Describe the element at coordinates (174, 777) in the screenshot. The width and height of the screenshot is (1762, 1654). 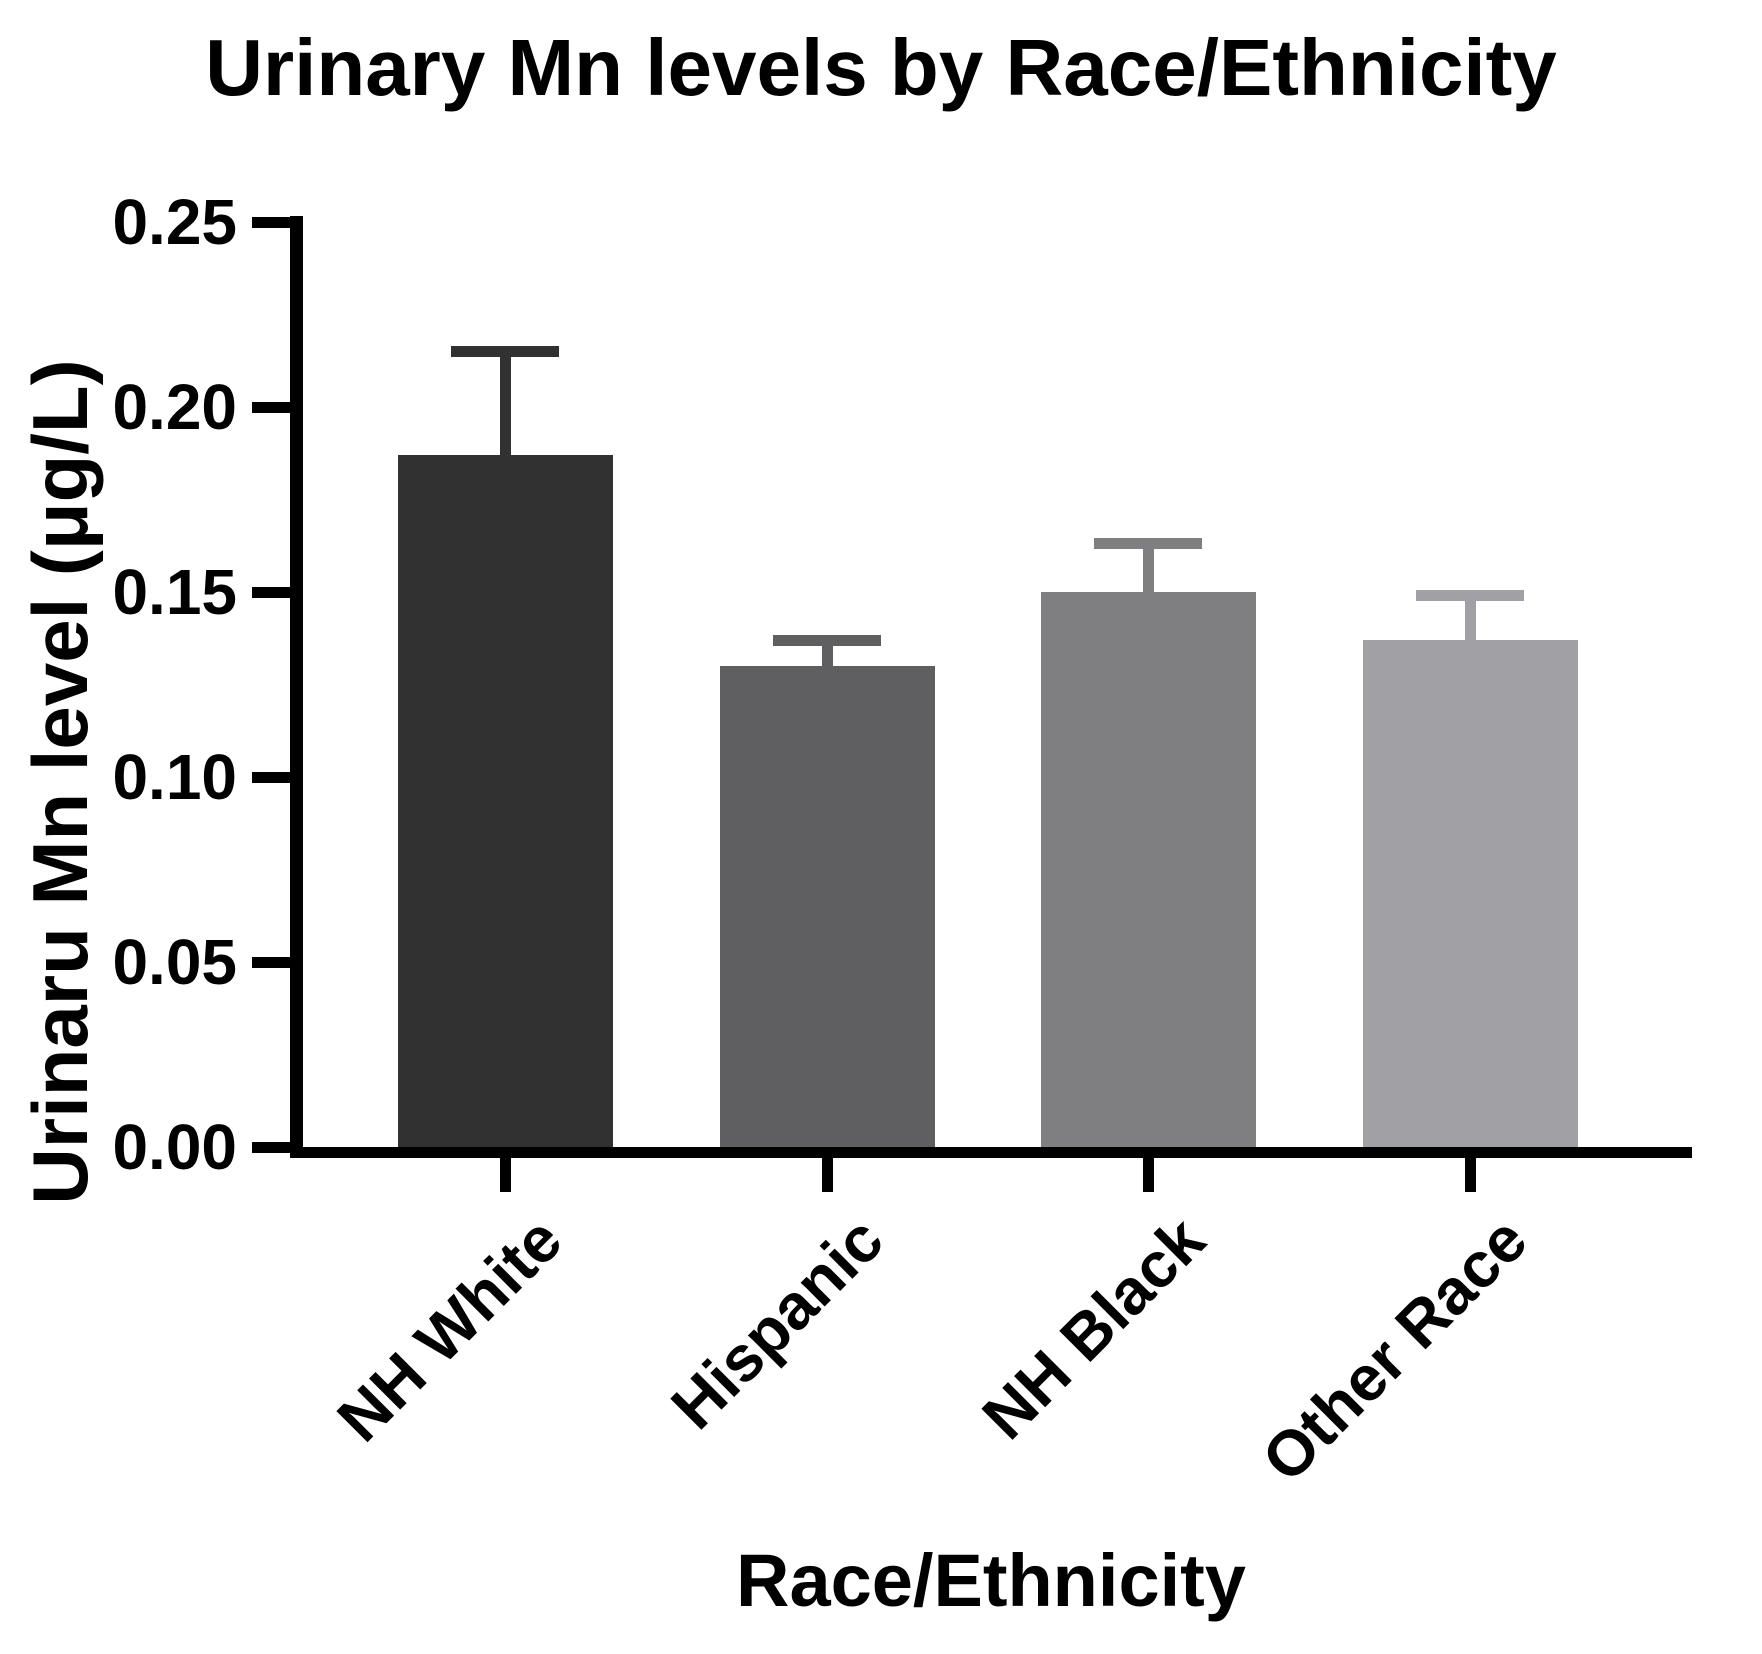
I see `y-tick-label: 0.10` at that location.